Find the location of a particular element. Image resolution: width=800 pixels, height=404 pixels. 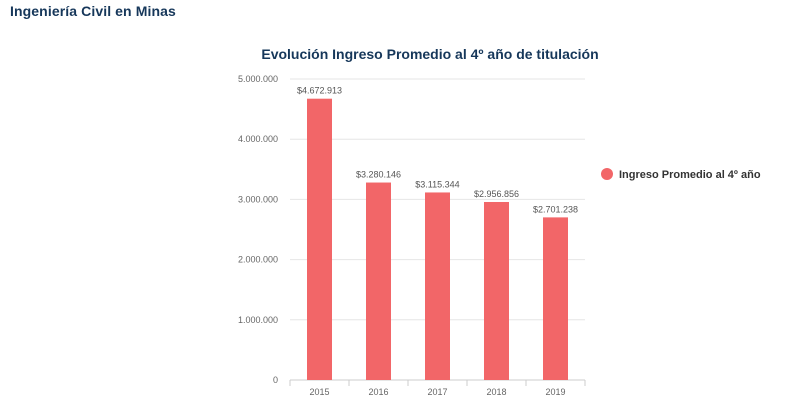

y-tick-label: 0 is located at coordinates (275, 380).